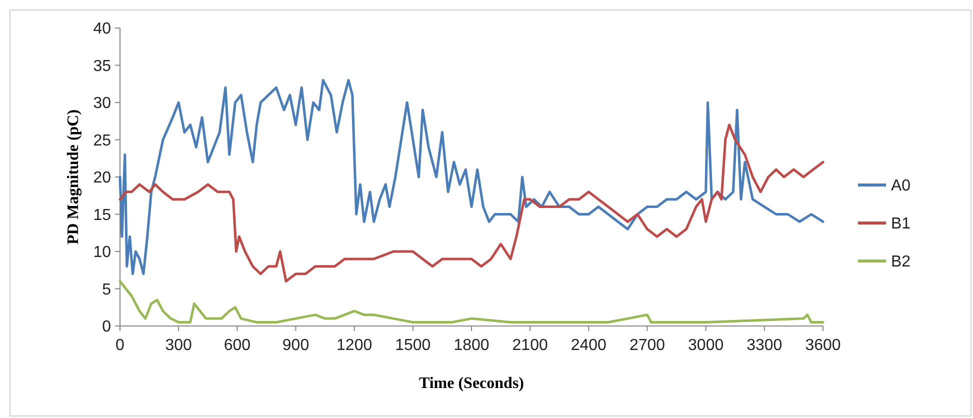 The width and height of the screenshot is (973, 418). Describe the element at coordinates (102, 141) in the screenshot. I see `y-tick-label: 25` at that location.